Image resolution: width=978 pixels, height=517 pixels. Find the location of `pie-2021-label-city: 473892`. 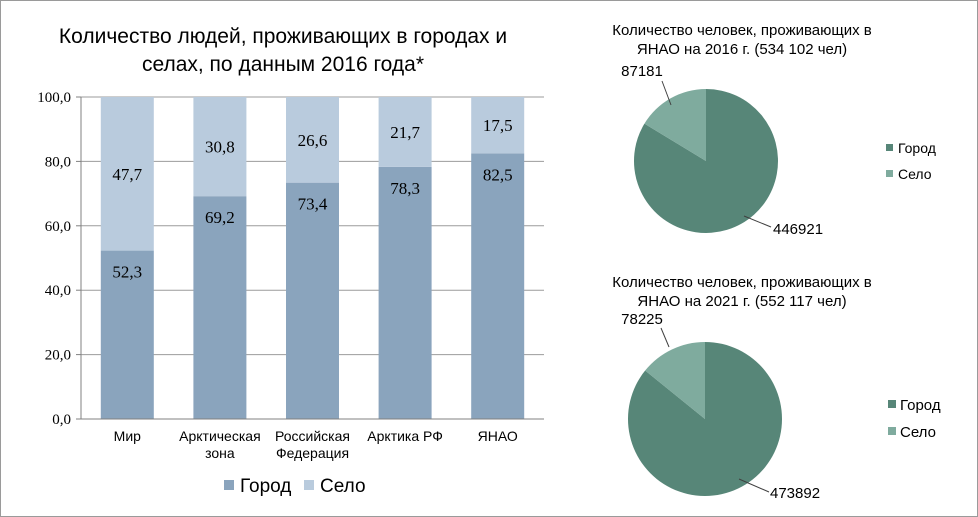

pie-2021-label-city: 473892 is located at coordinates (795, 493).